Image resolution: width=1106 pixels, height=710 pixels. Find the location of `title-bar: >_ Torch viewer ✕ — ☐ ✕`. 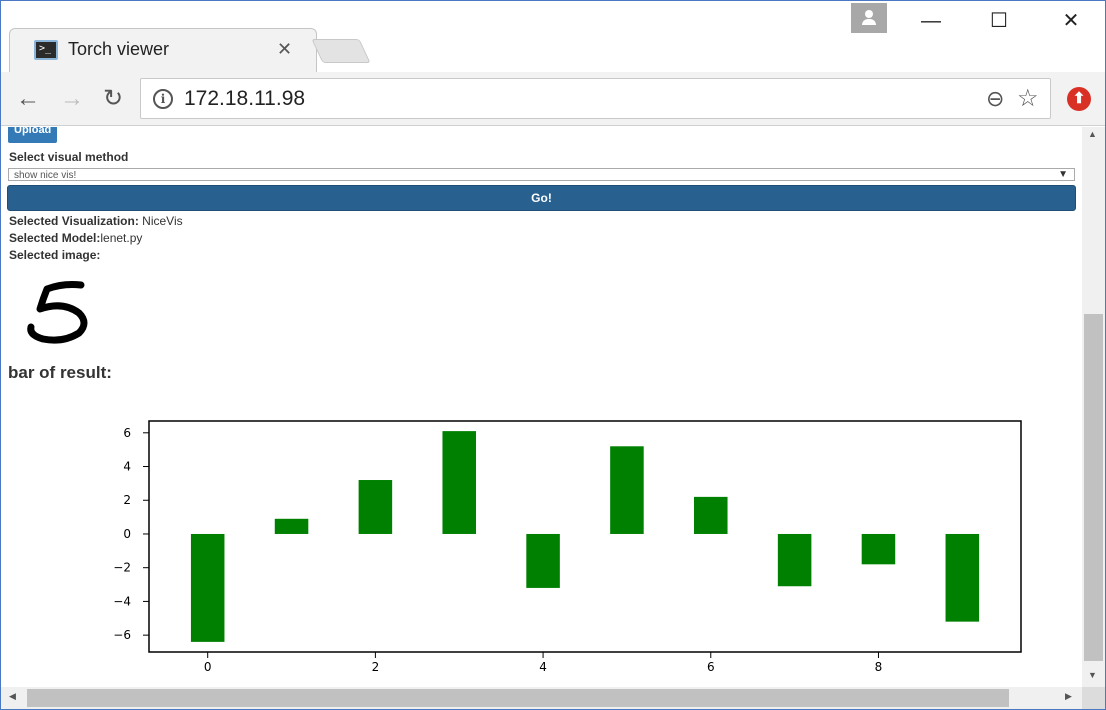

title-bar: >_ Torch viewer ✕ — ☐ ✕ is located at coordinates (553, 37).